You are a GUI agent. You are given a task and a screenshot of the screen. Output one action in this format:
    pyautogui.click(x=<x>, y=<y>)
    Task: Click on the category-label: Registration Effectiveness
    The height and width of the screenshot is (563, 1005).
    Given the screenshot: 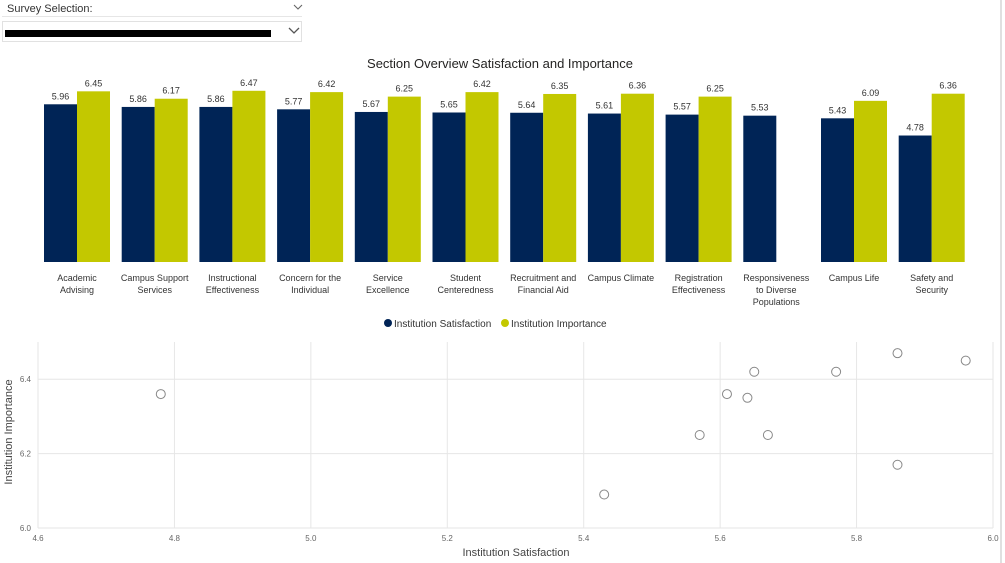 What is the action you would take?
    pyautogui.click(x=699, y=284)
    